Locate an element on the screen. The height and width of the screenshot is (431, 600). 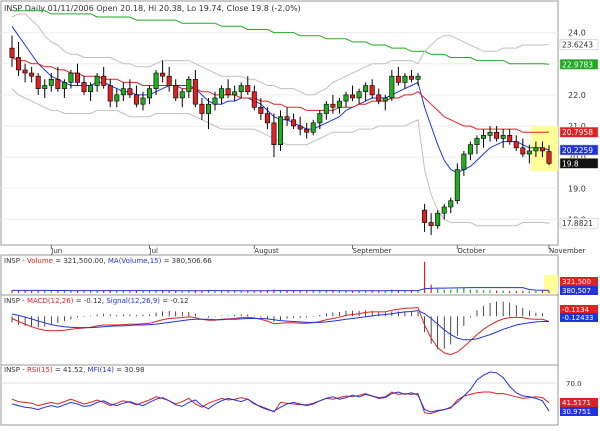
volume-bars is located at coordinates (280, 277).